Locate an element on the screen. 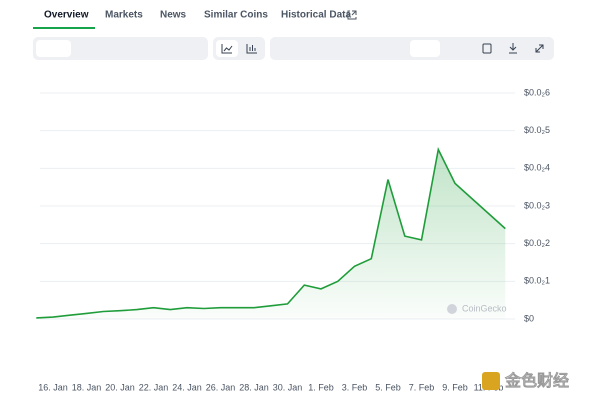 Image resolution: width=600 pixels, height=403 pixels. tab: Markets is located at coordinates (124, 15).